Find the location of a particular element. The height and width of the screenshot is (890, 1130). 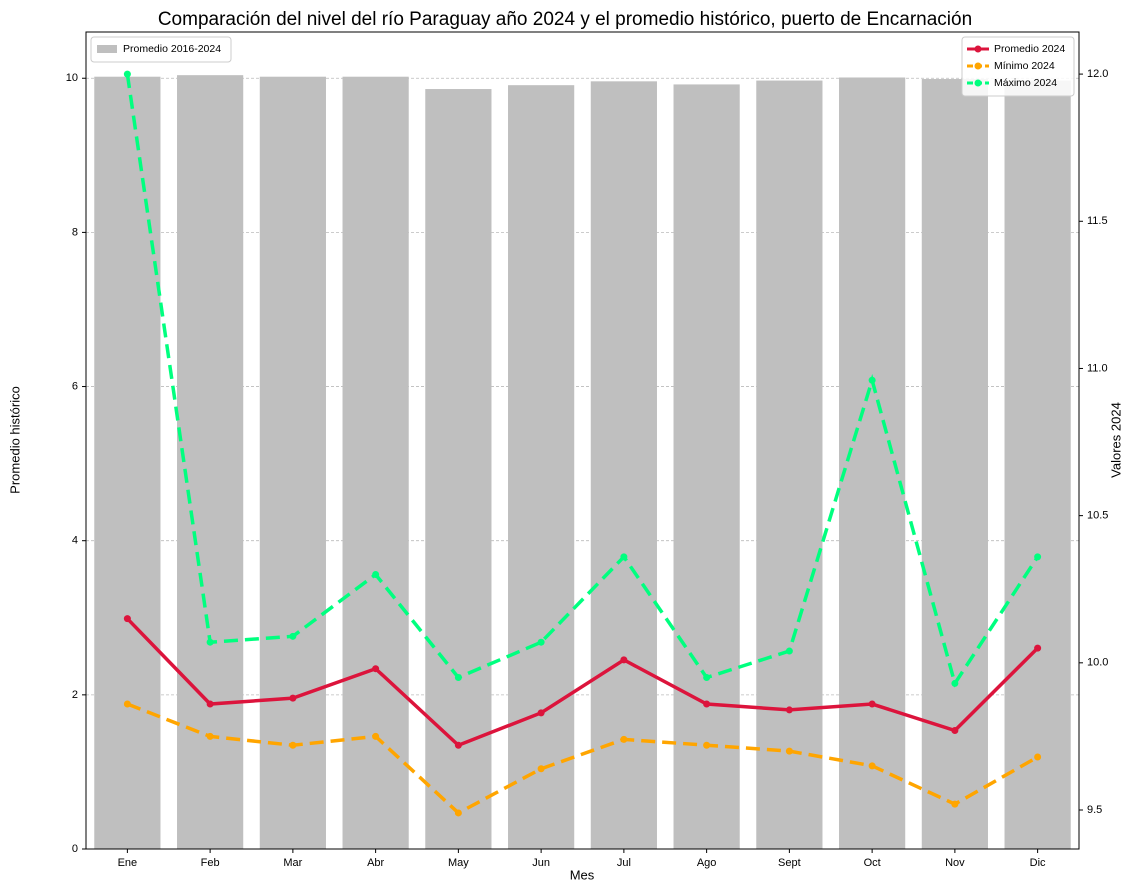

x-tick-label: Abr is located at coordinates (375, 863).